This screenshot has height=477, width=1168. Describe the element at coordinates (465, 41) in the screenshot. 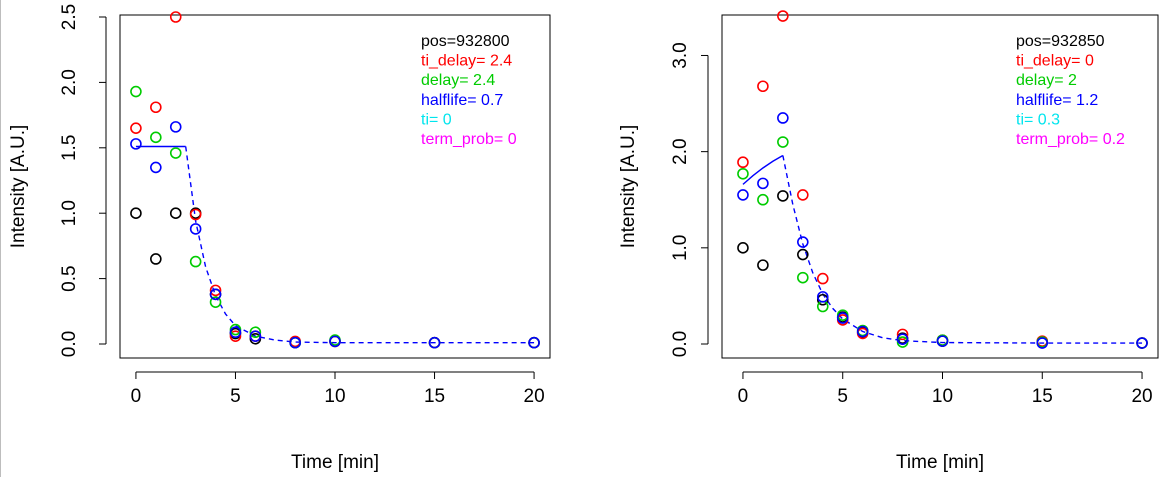

I see `annotation-line: pos=932800` at that location.